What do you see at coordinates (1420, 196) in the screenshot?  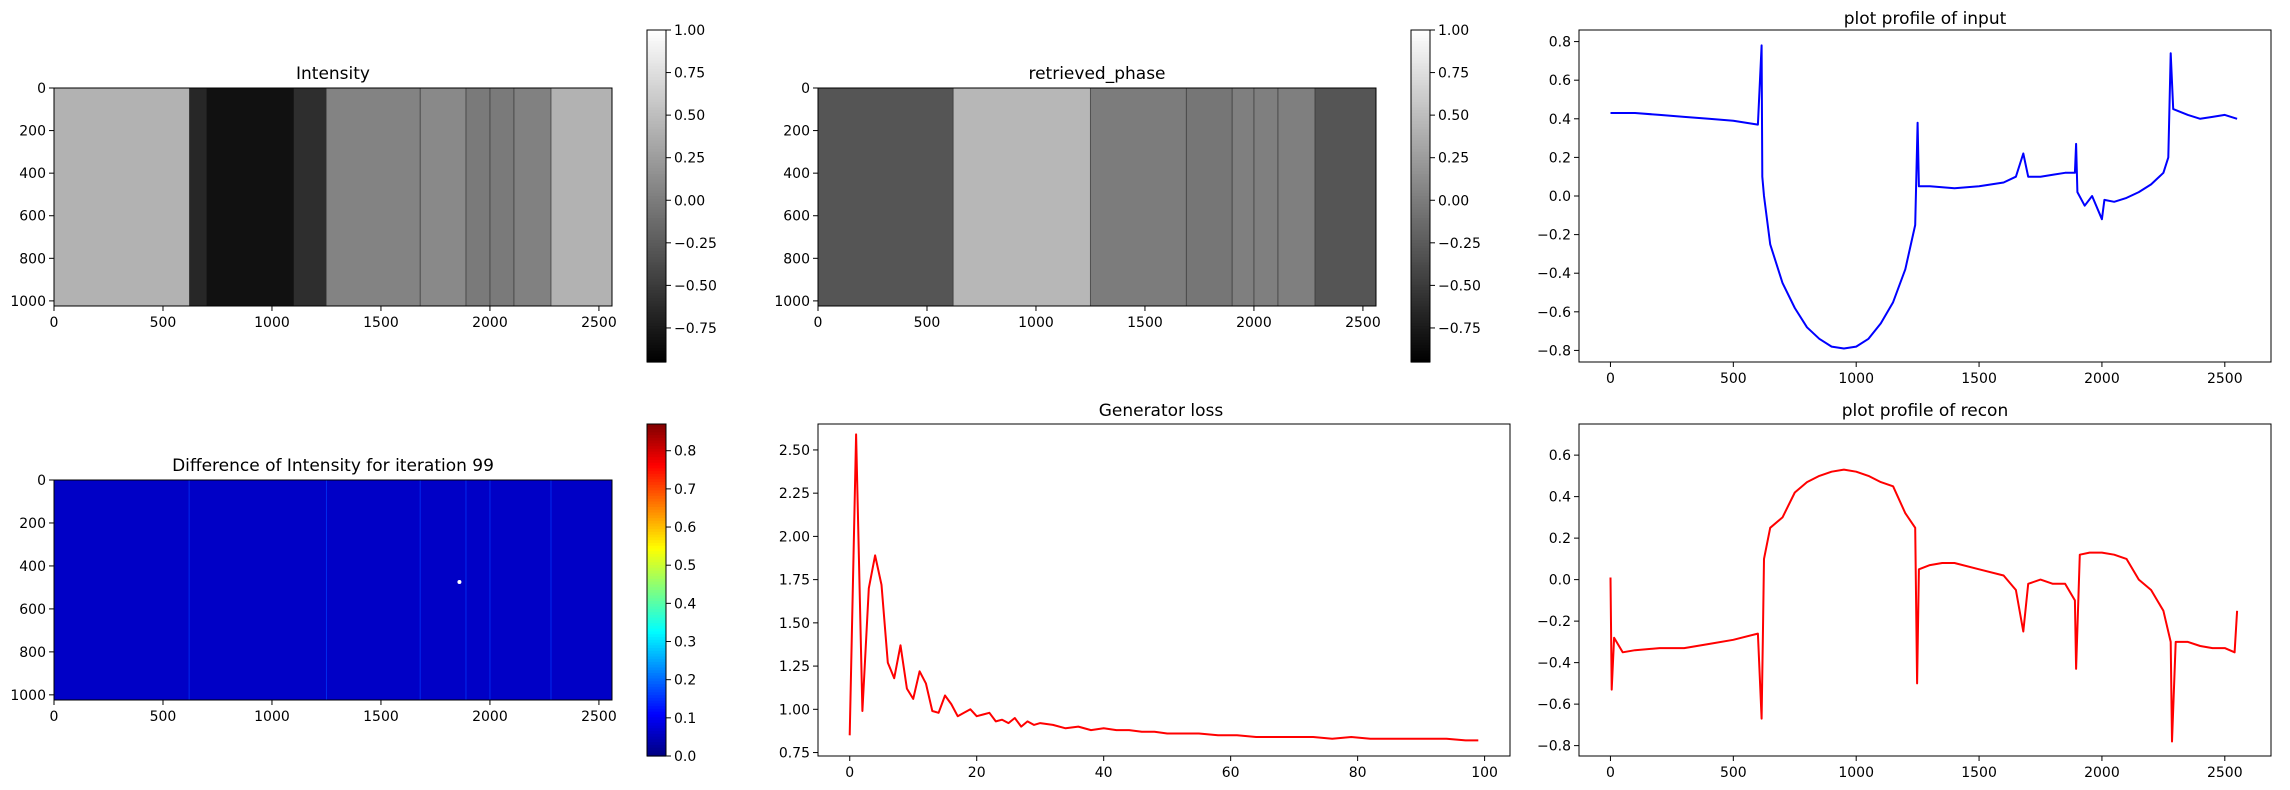 I see `retrieved-phase-colorbar-frame` at bounding box center [1420, 196].